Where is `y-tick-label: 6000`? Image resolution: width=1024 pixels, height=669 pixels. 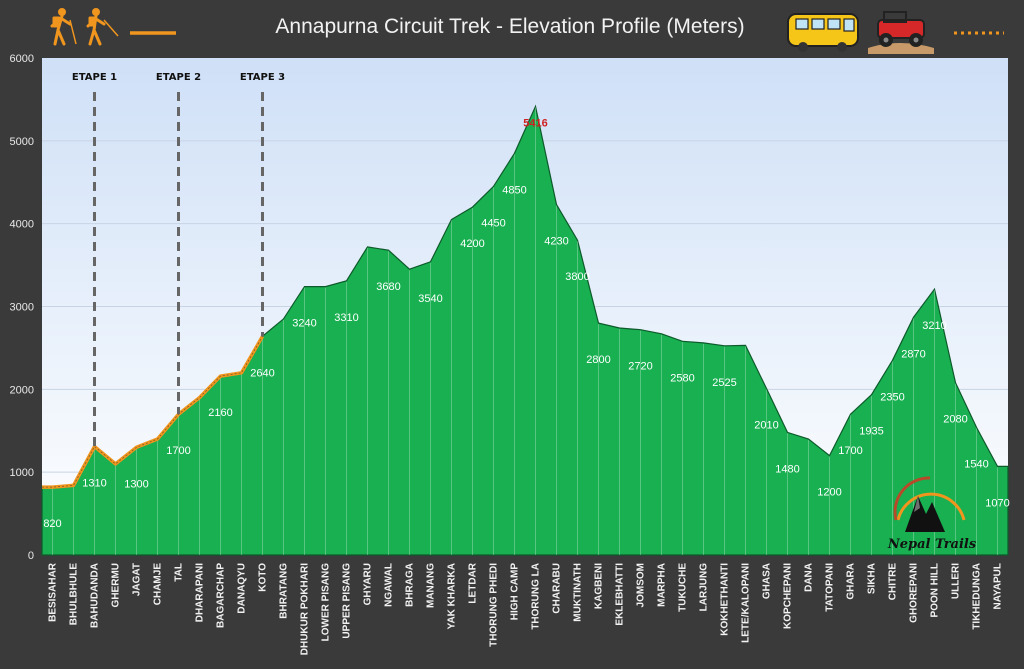
y-tick-label: 6000 is located at coordinates (22, 59).